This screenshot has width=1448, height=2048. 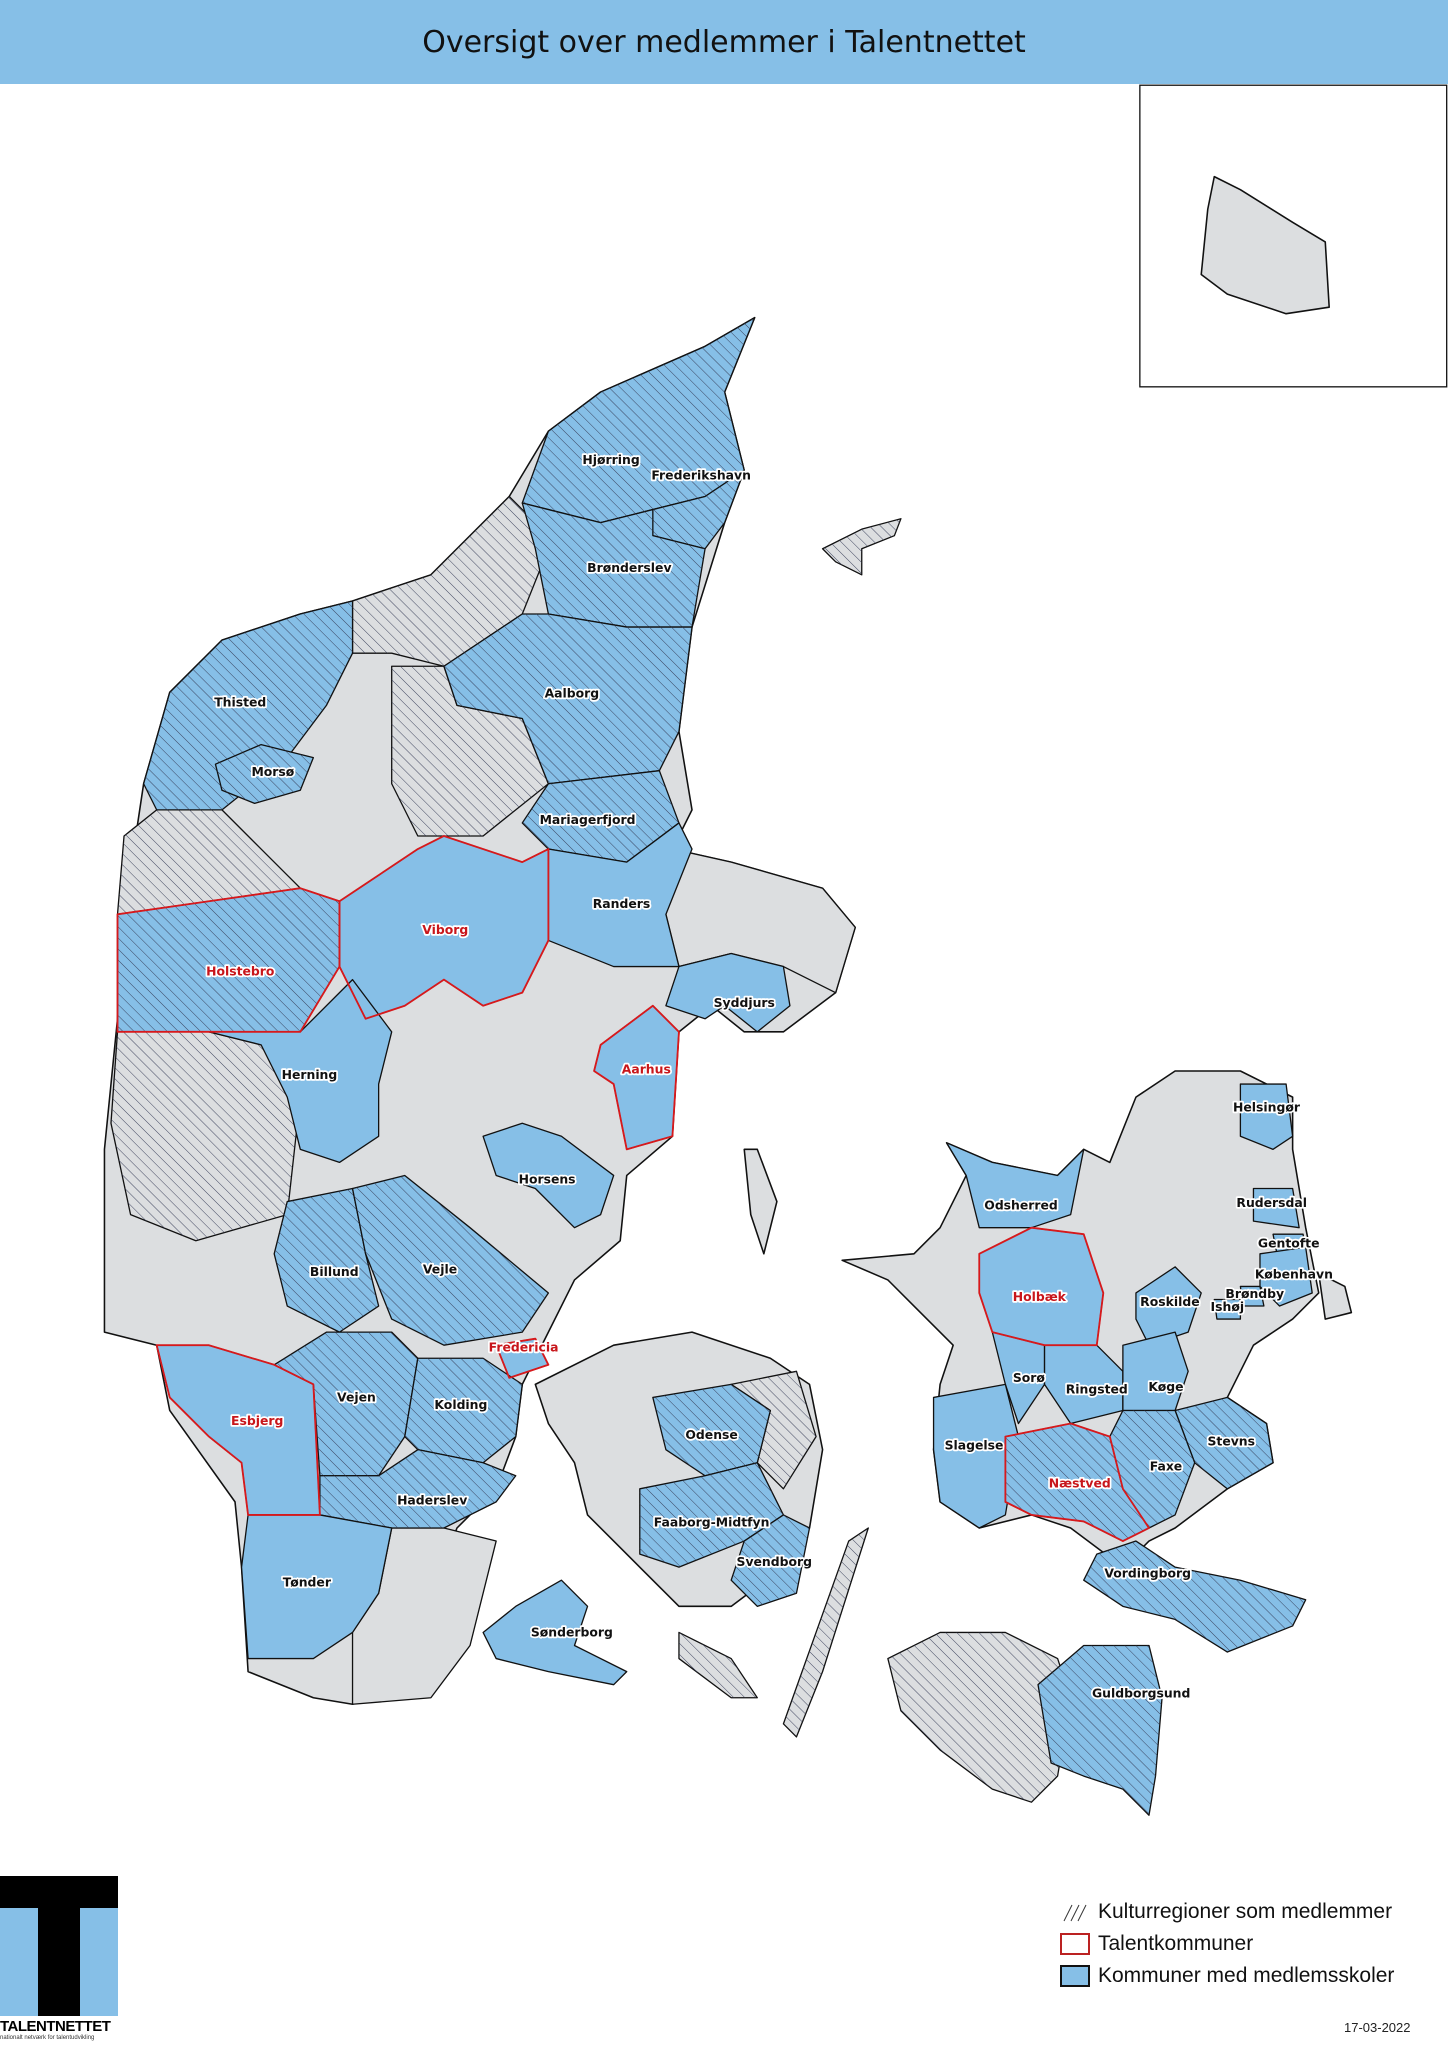 What do you see at coordinates (711, 1434) in the screenshot?
I see `municipality-label: Odense` at bounding box center [711, 1434].